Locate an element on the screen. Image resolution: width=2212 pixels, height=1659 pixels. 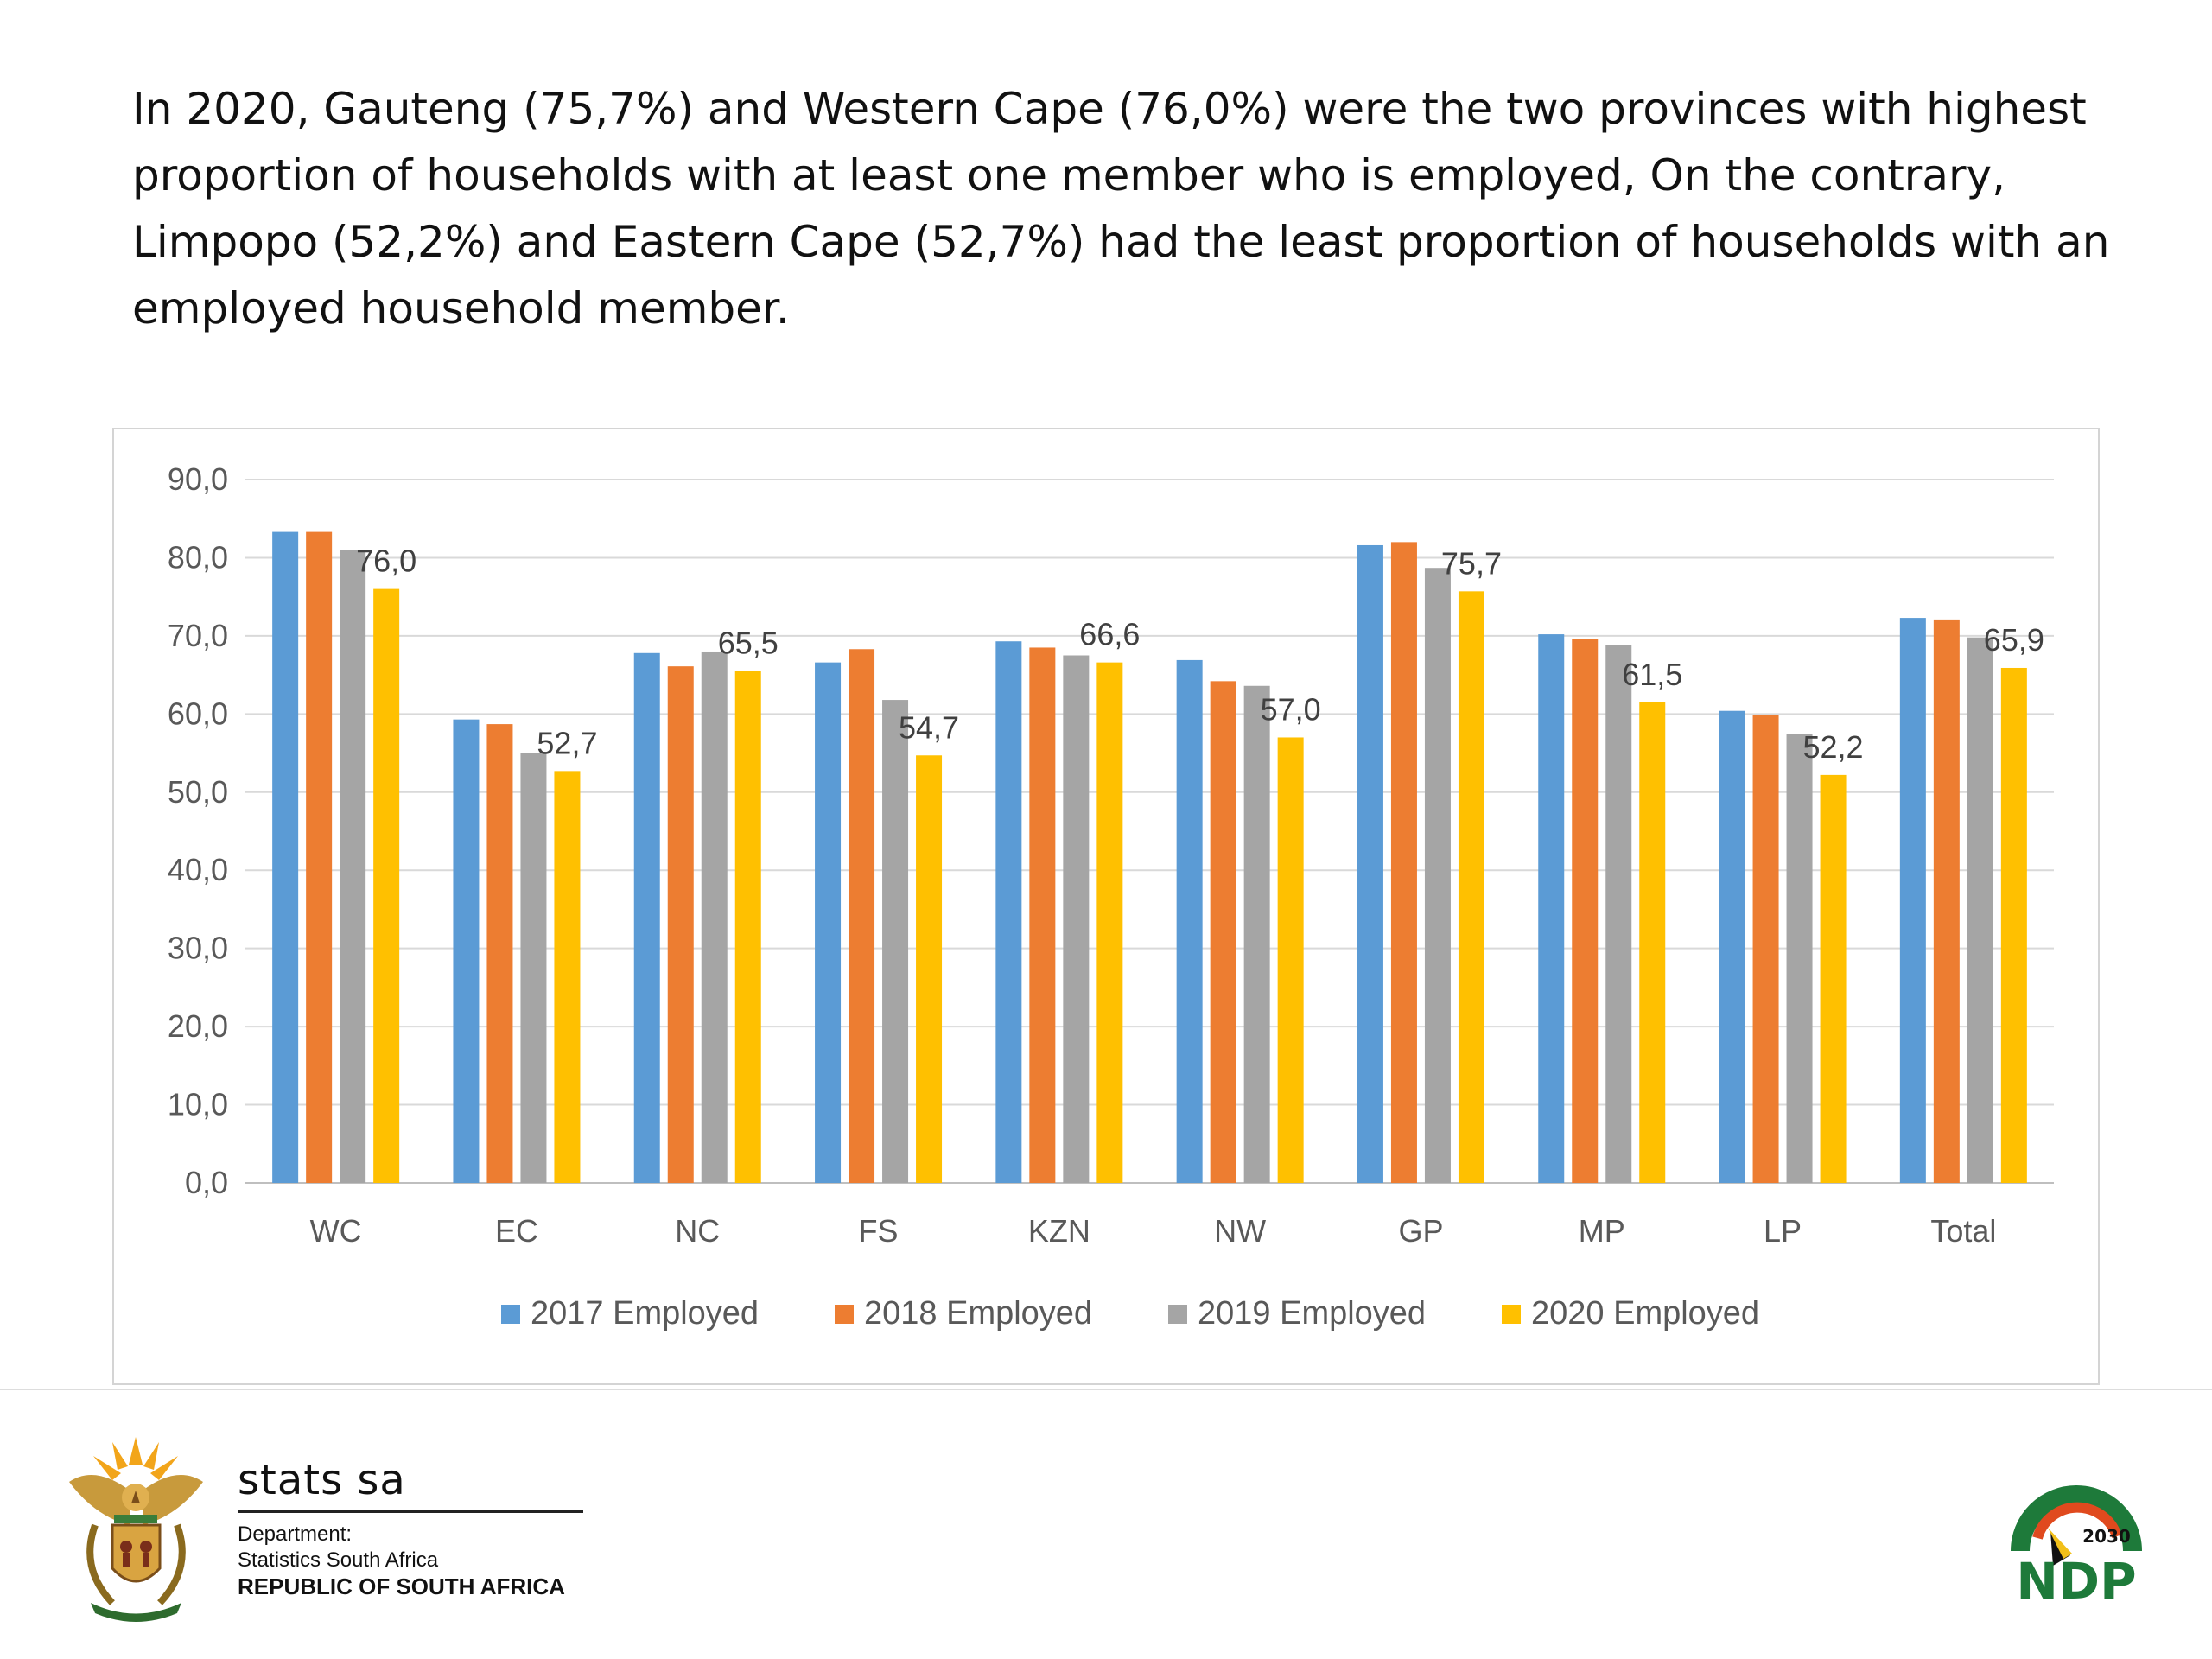
data-label: 52,2 is located at coordinates (1833, 747).